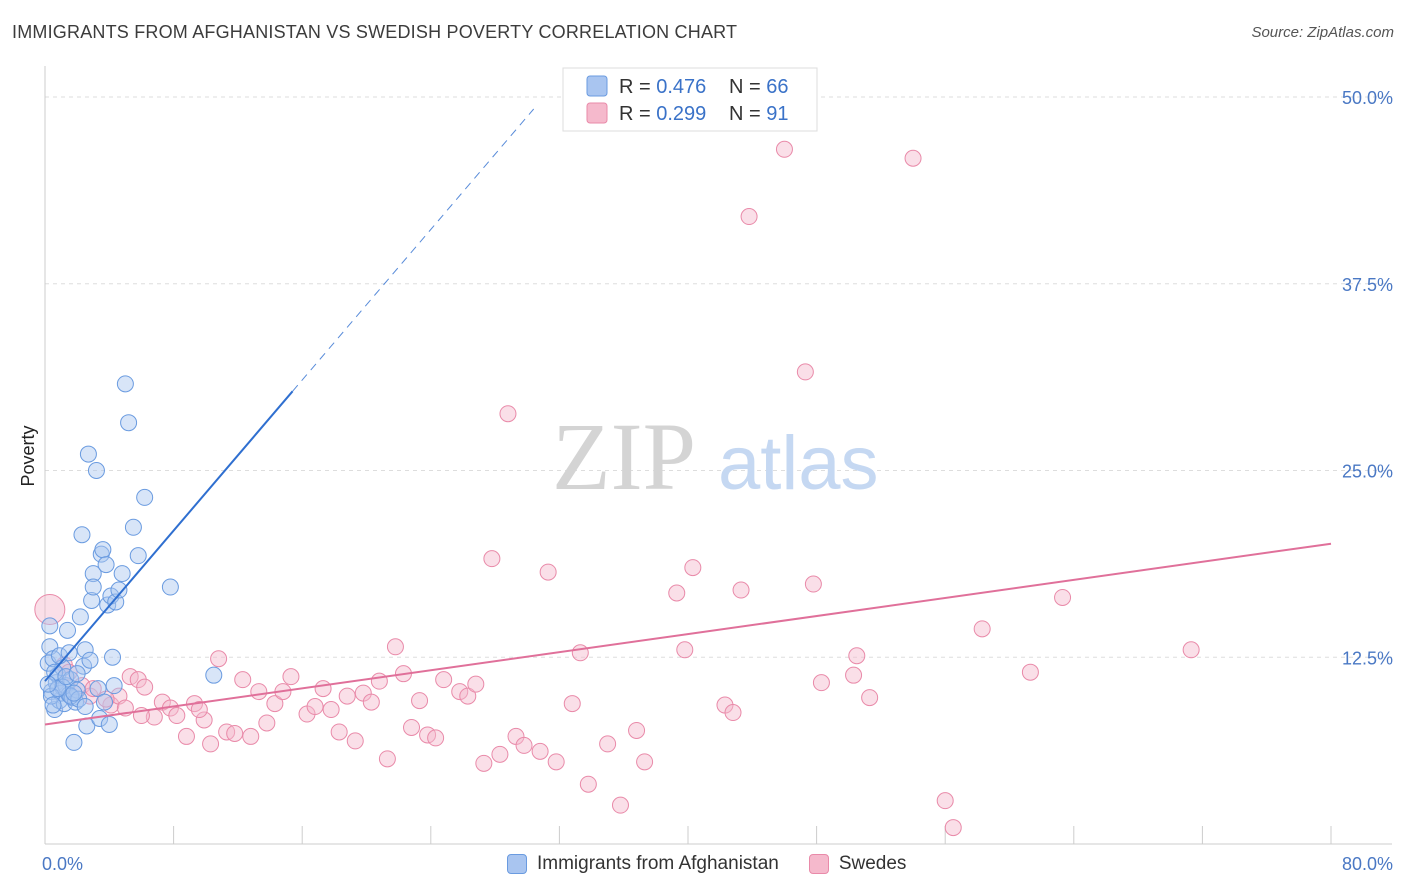 The width and height of the screenshot is (1406, 892). What do you see at coordinates (597, 86) in the screenshot?
I see `legend-swatch-afghanistan` at bounding box center [597, 86].